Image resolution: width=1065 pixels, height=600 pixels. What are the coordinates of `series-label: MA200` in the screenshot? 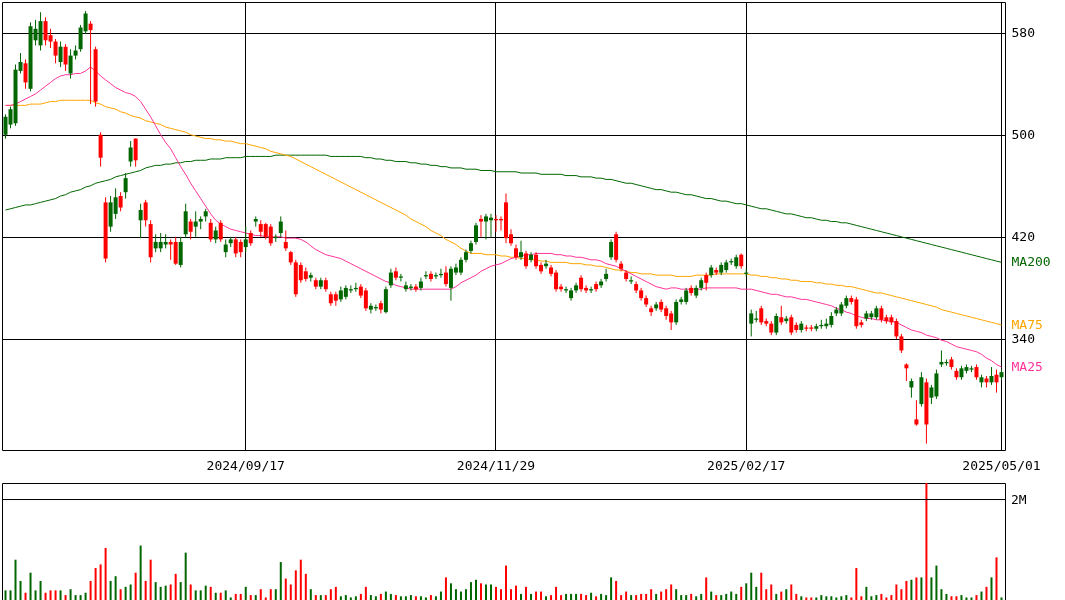 It's located at (1031, 262).